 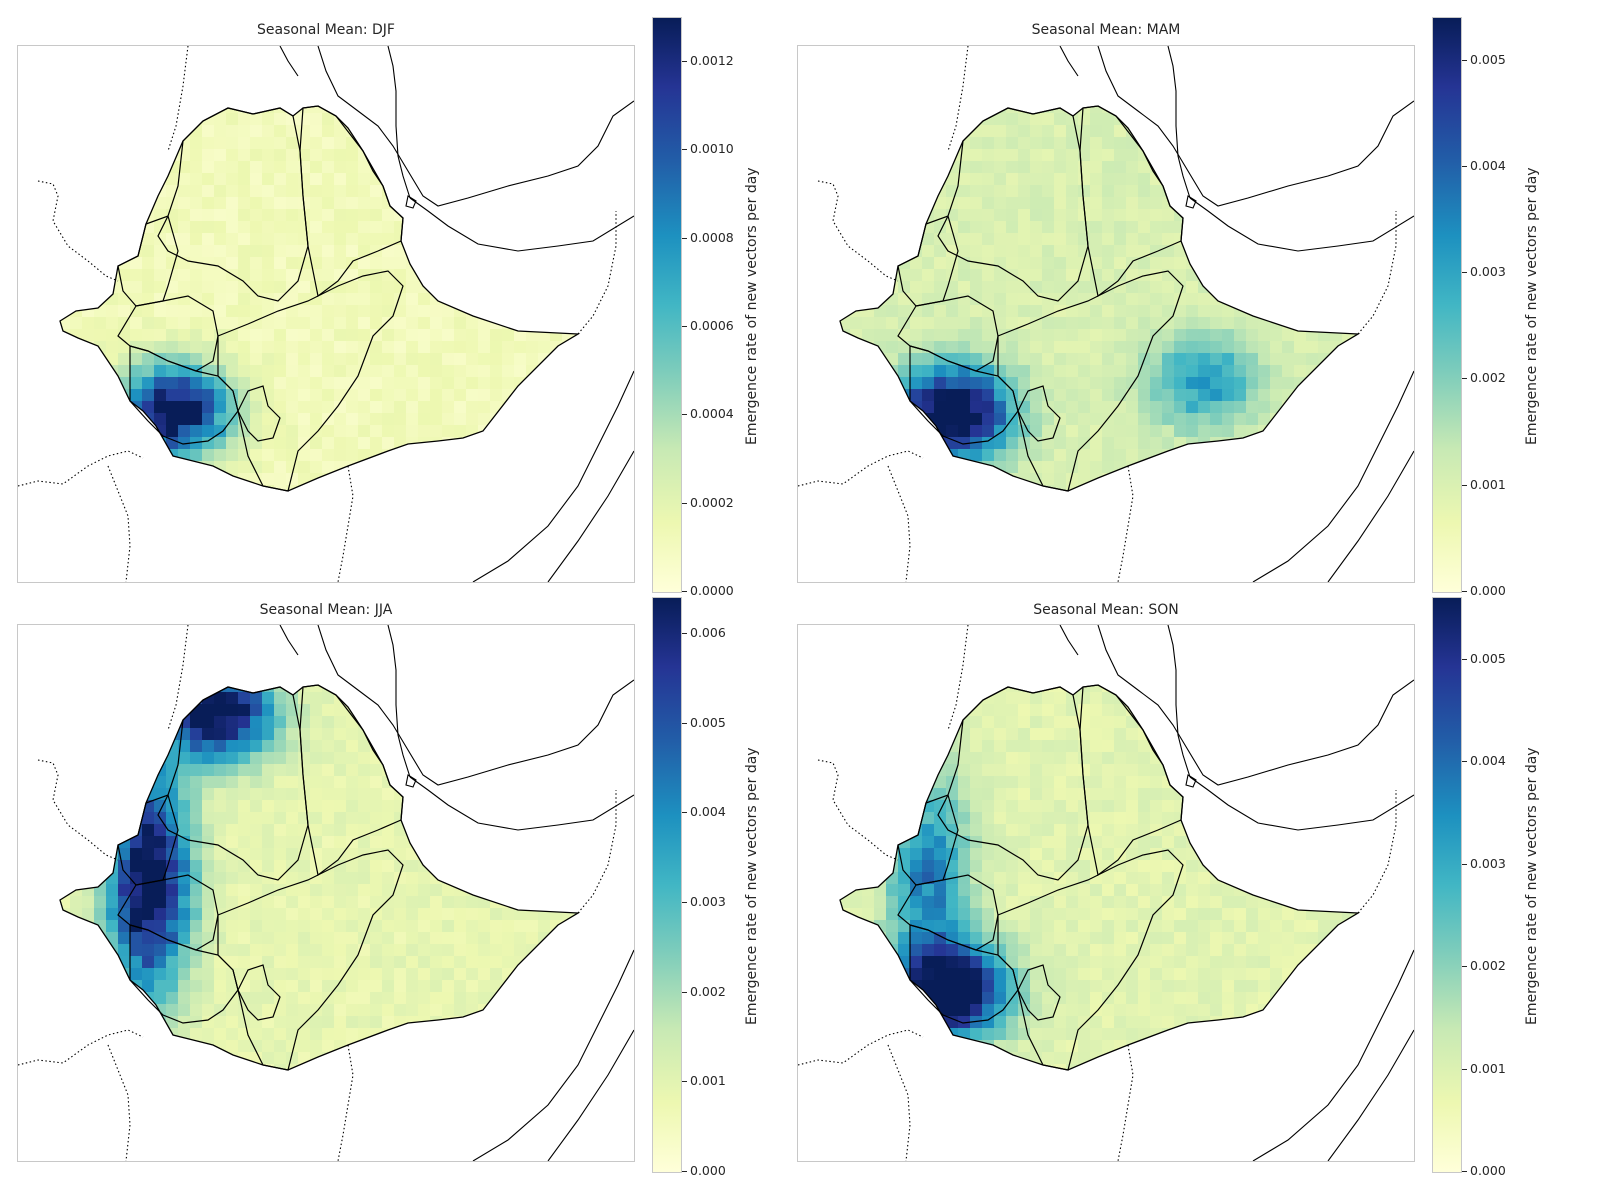 What do you see at coordinates (1090, 381) in the screenshot?
I see `region-boundary` at bounding box center [1090, 381].